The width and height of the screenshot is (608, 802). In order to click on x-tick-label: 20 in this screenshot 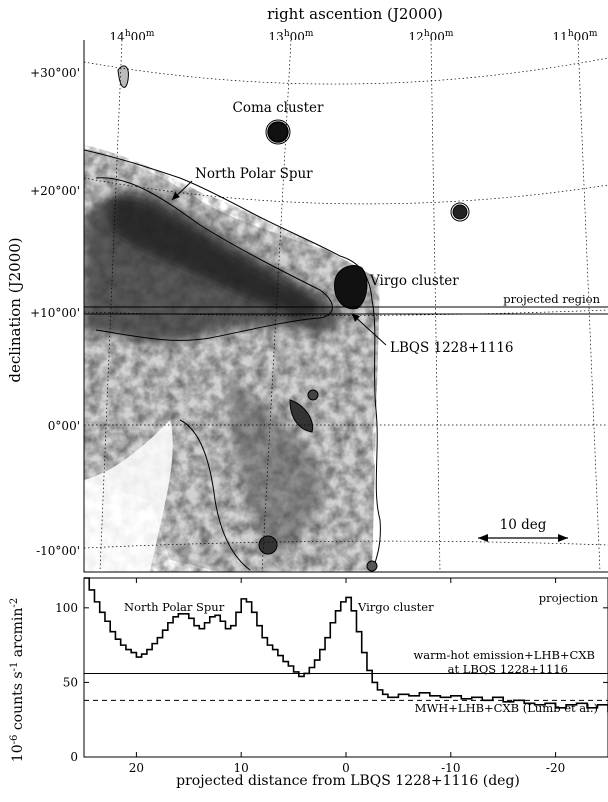, I will do `click(136, 768)`.